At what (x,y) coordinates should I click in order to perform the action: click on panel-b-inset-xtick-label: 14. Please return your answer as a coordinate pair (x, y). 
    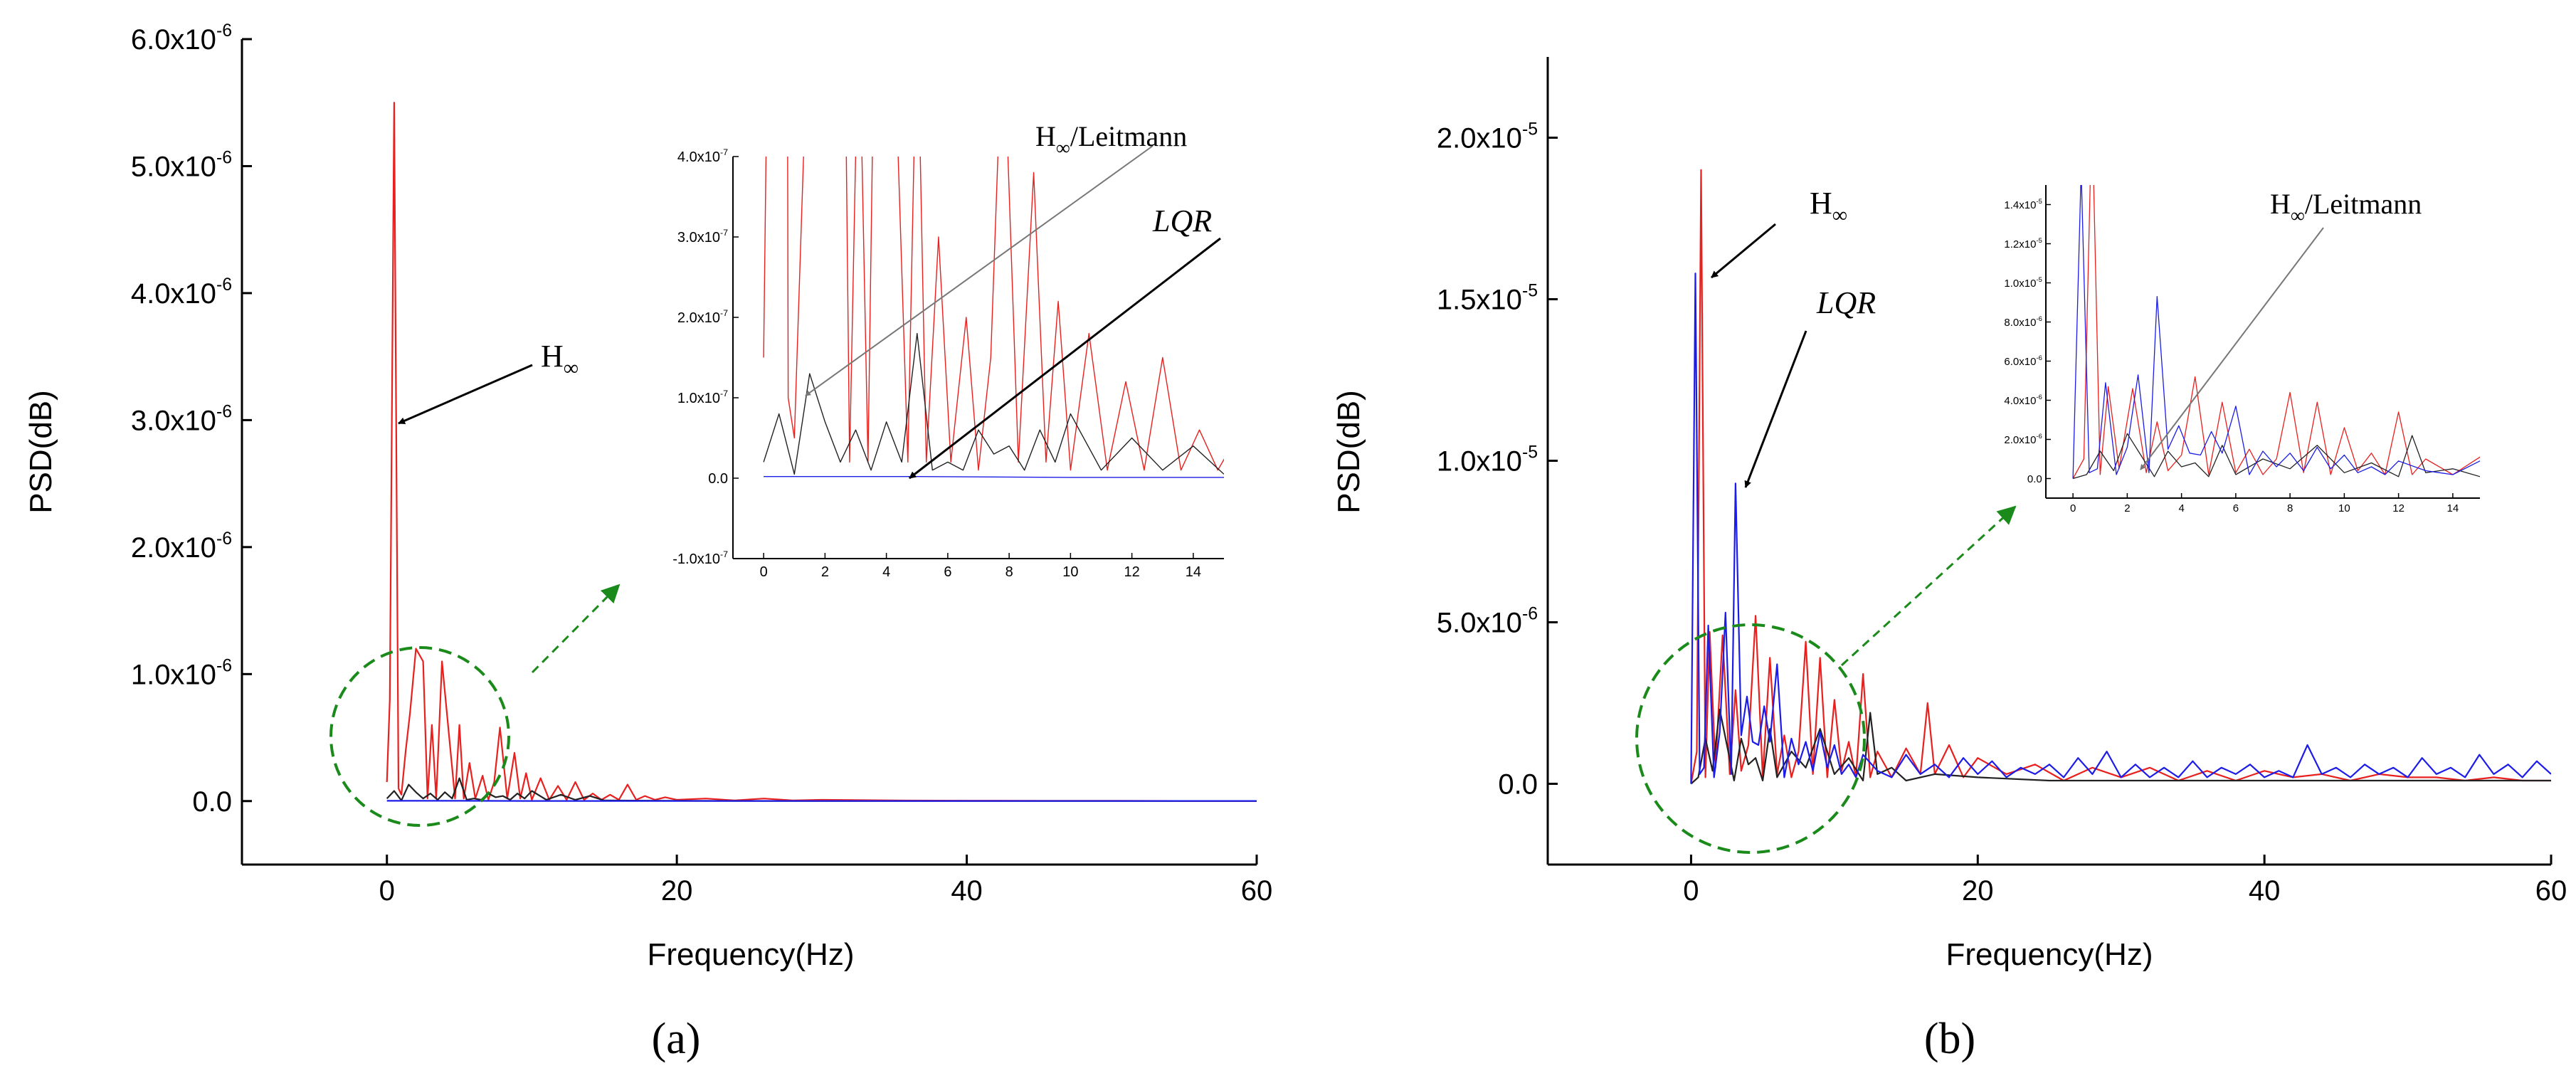
    Looking at the image, I should click on (2453, 508).